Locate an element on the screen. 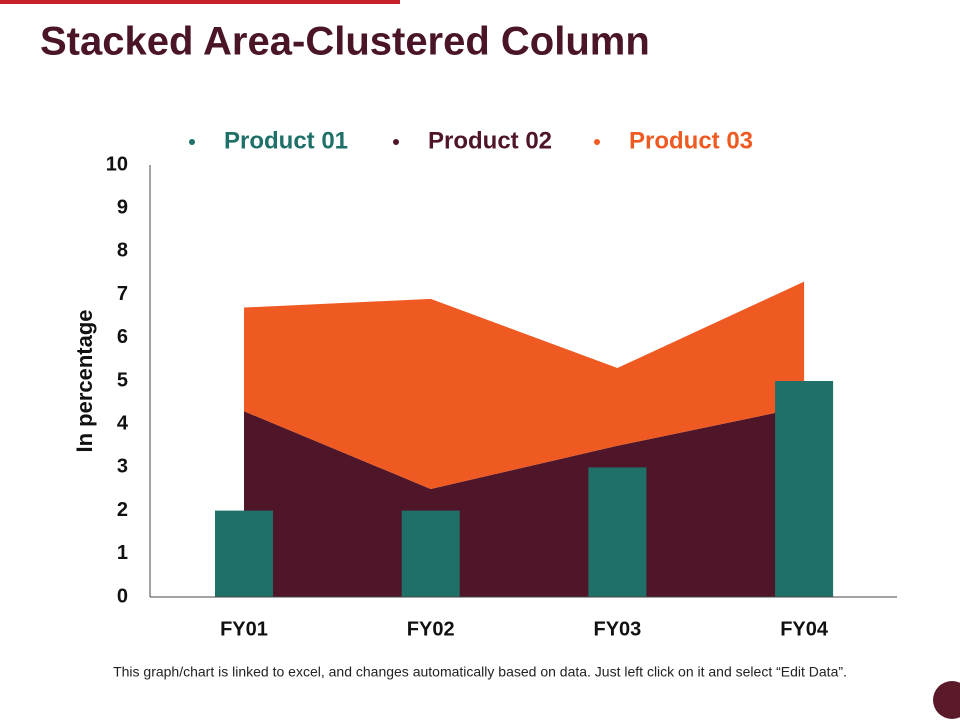  y-tick-label: 7 is located at coordinates (122, 294).